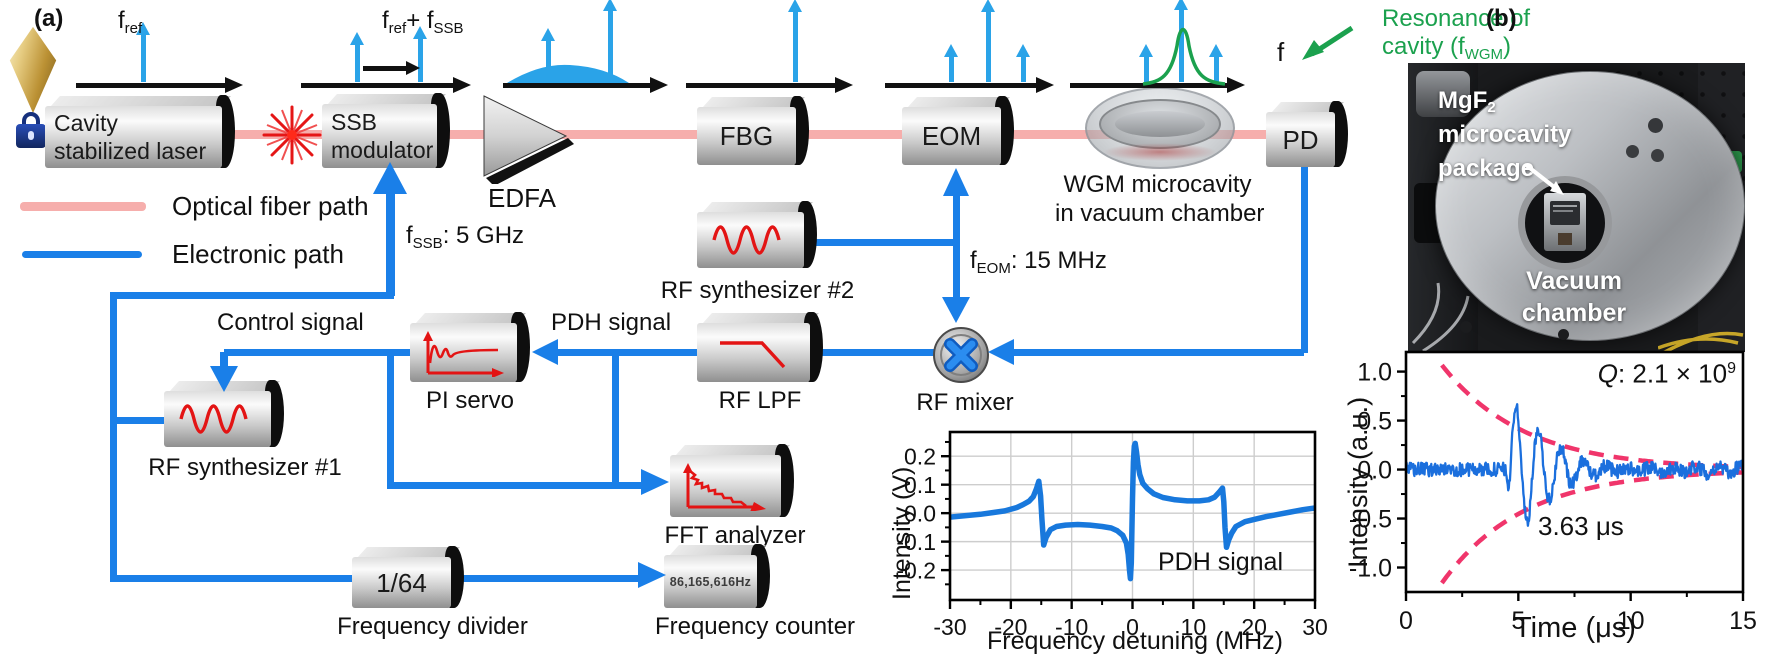  I want to click on counter-display: 86,165,616Hz, so click(710, 581).